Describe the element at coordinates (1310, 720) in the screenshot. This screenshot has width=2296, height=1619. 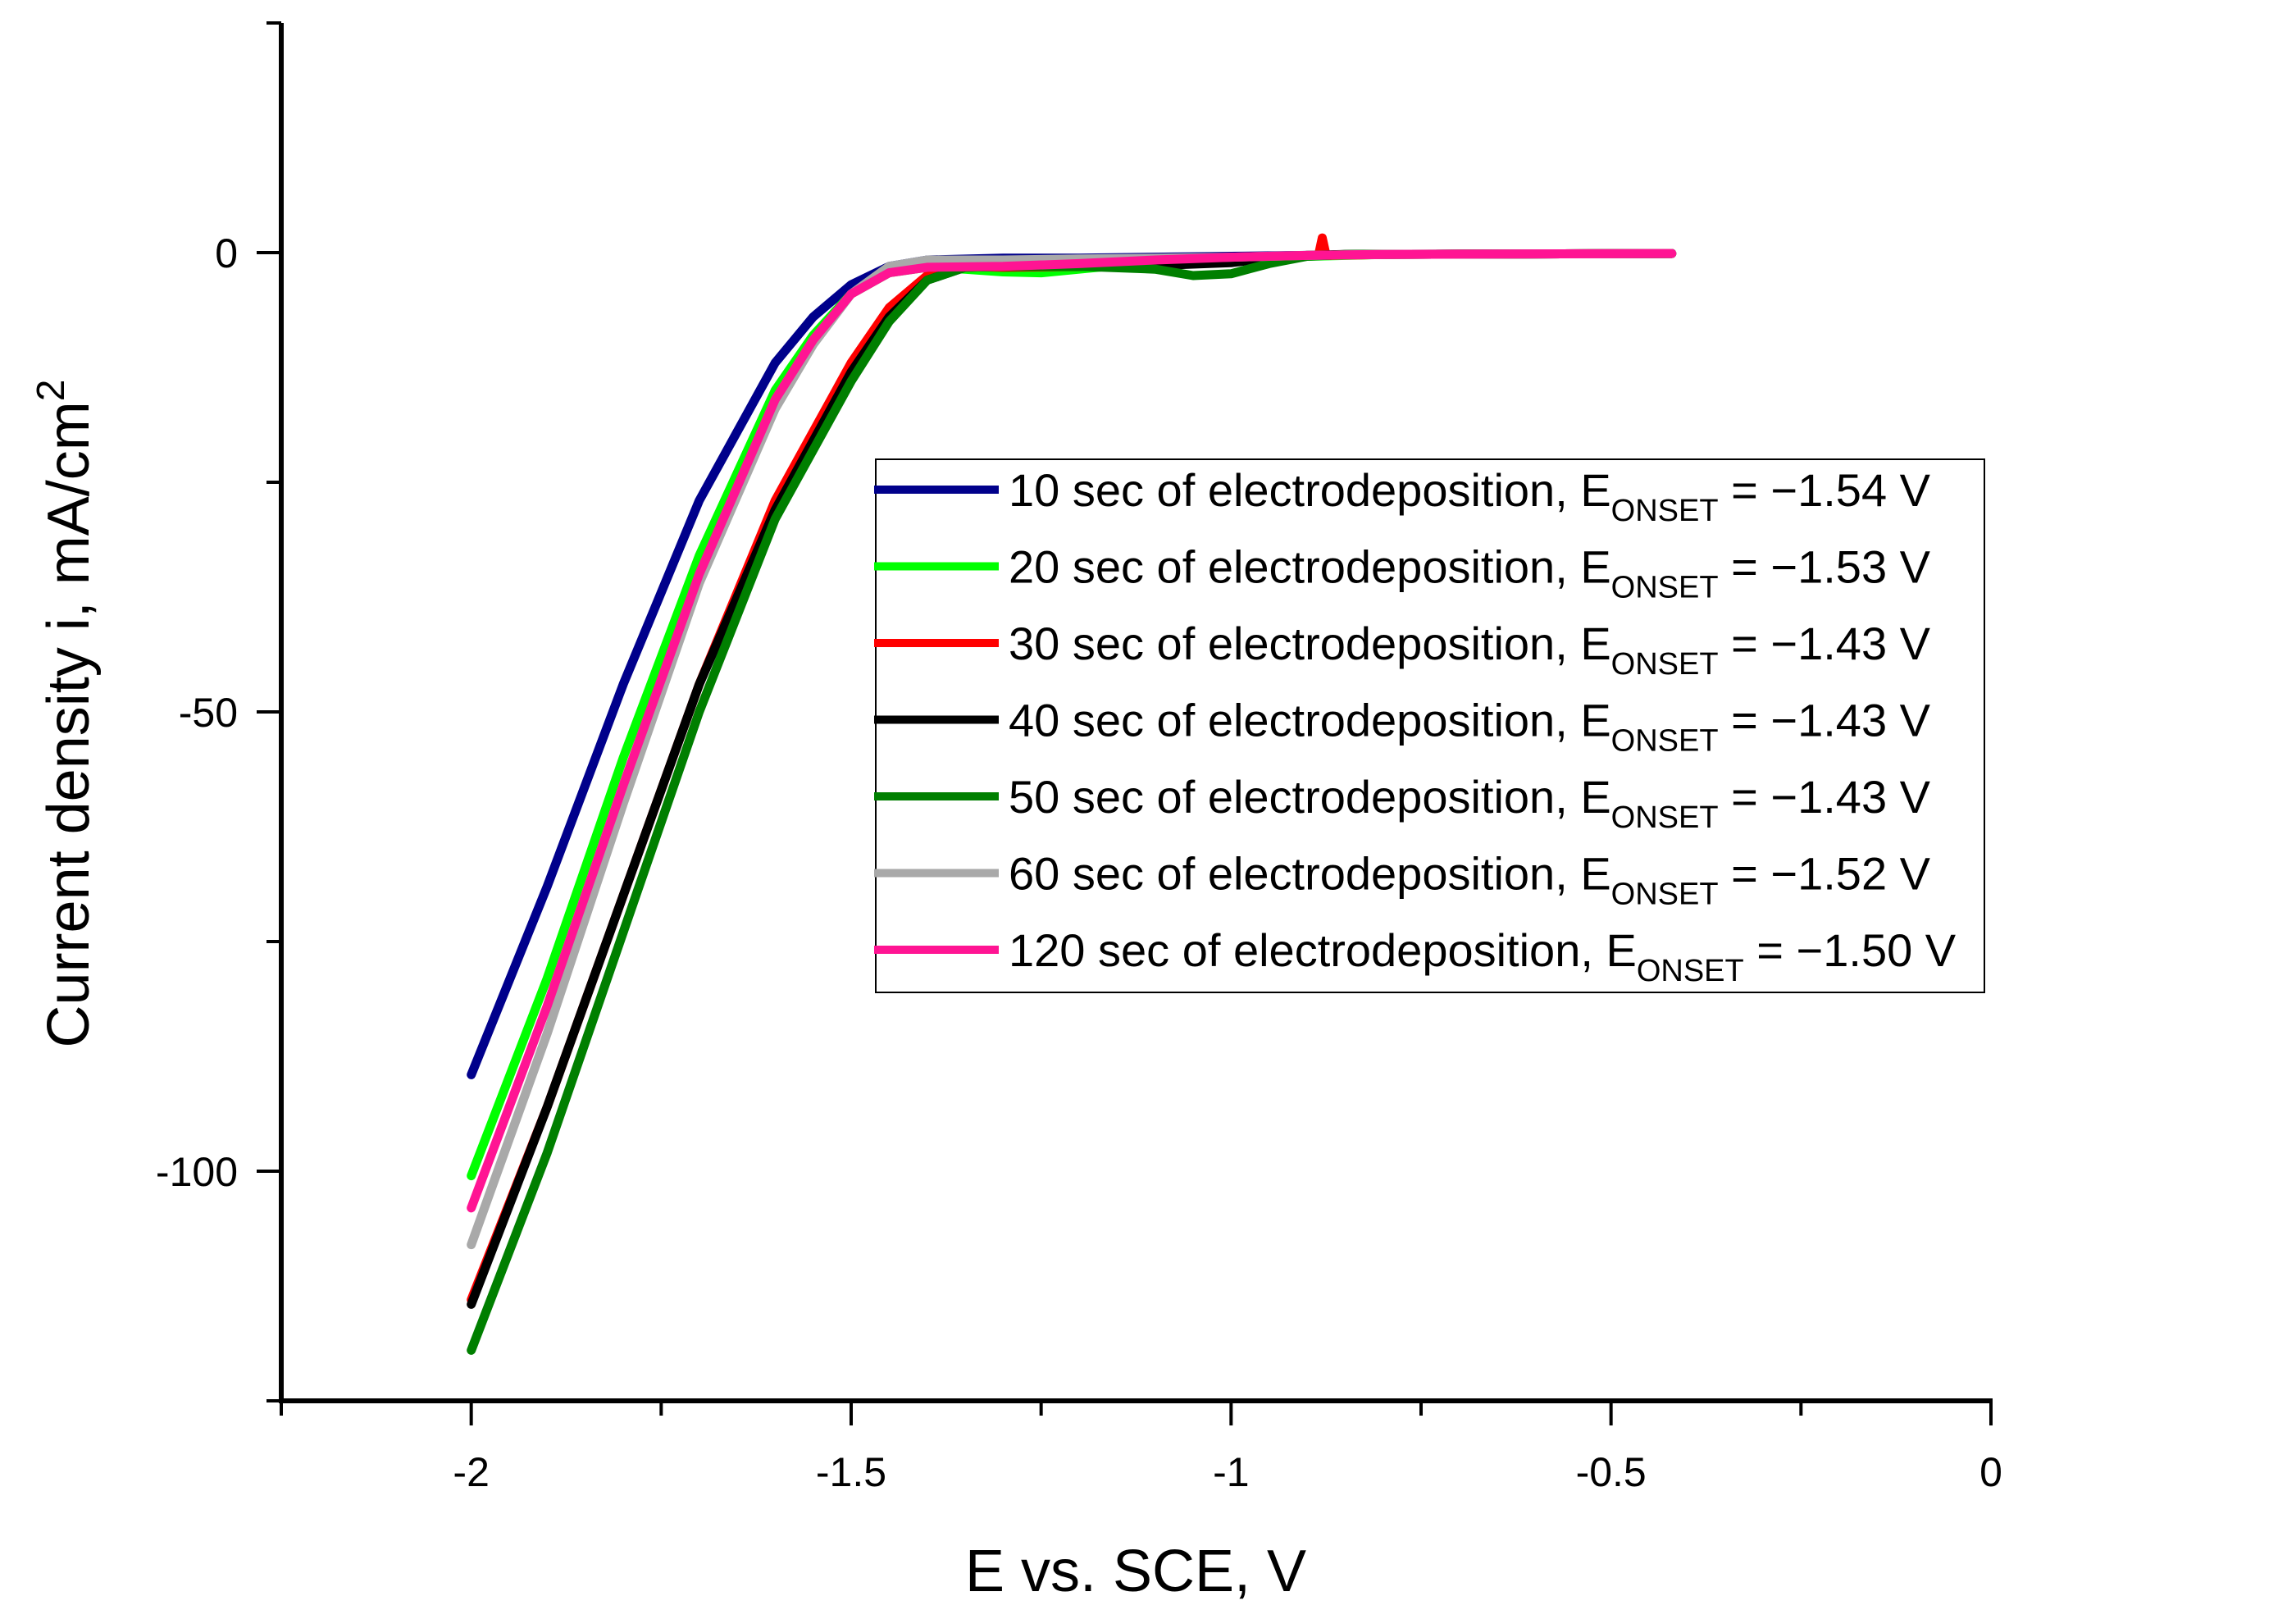
I see `legend-label-3-text: 40 sec of electrodeposition, E` at that location.